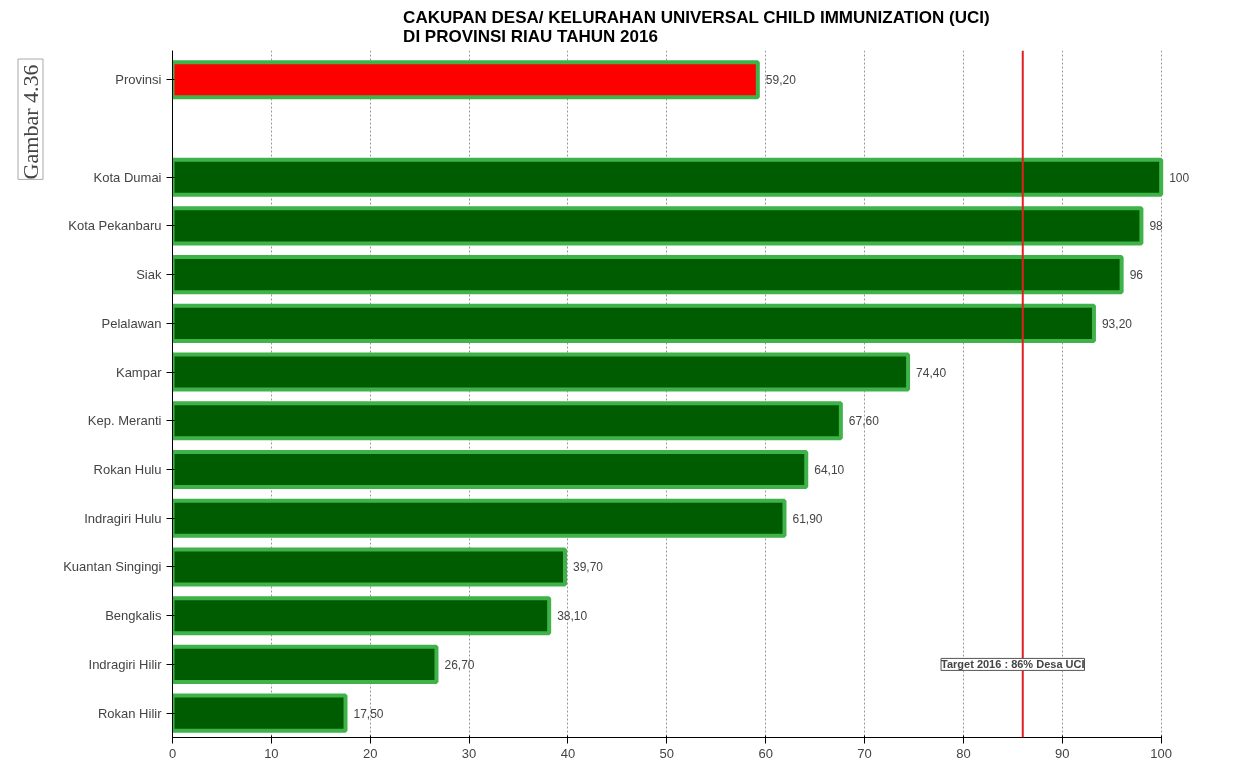  I want to click on x-tick-label: 60, so click(765, 753).